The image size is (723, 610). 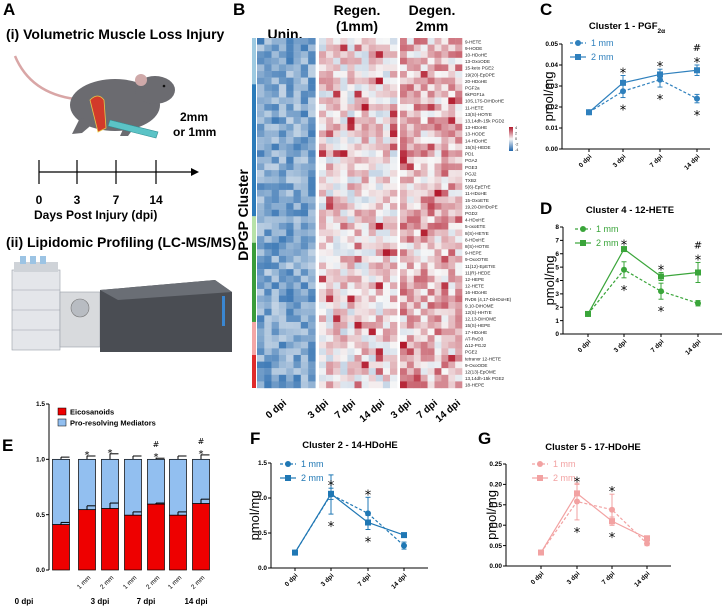 I want to click on hash-annotation: #, so click(x=201, y=441).